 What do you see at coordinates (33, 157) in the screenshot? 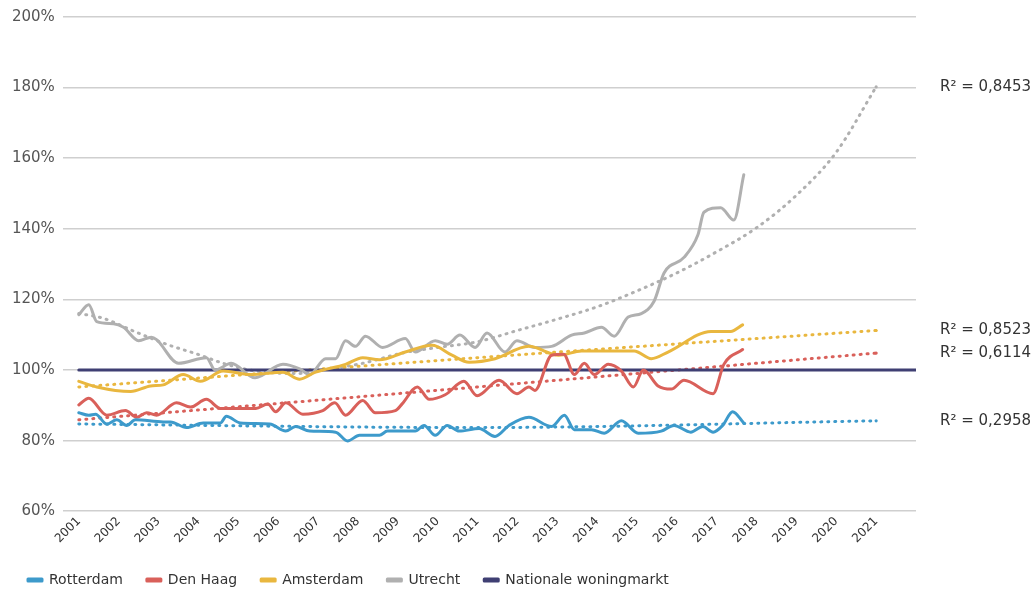
I see `y-tick-label: 160%` at bounding box center [33, 157].